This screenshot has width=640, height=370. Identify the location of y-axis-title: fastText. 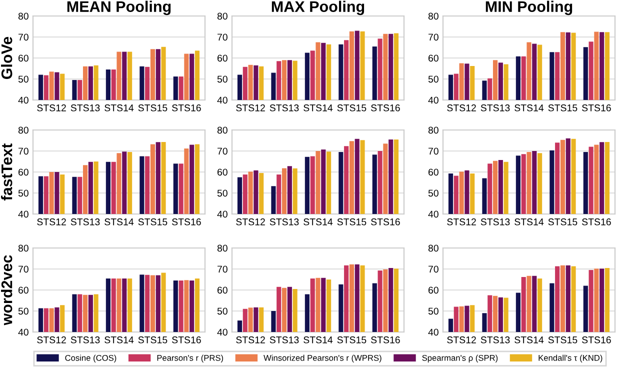
(6, 171).